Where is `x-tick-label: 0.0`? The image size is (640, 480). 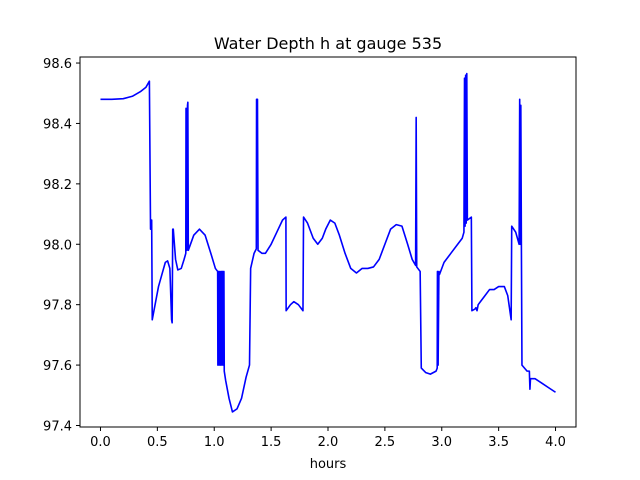
x-tick-label: 0.0 is located at coordinates (100, 442).